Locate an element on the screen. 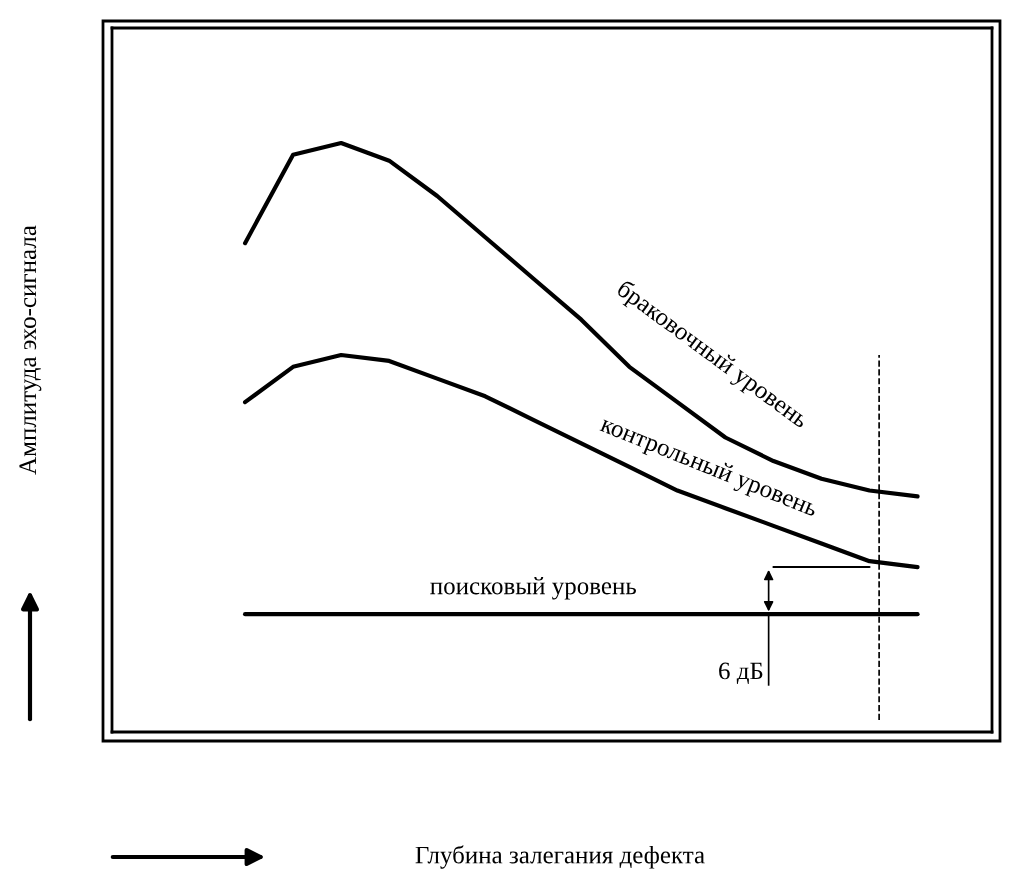 The image size is (1029, 885). series-label: поисковый уровень is located at coordinates (533, 588).